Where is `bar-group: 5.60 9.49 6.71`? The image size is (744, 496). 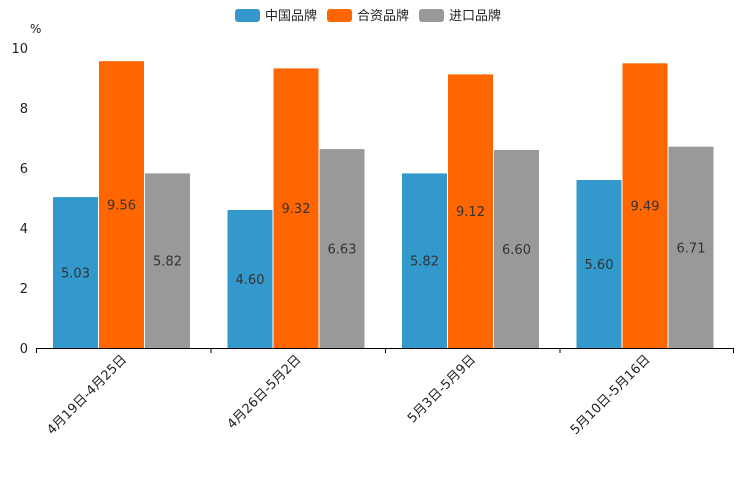 bar-group: 5.60 9.49 6.71 is located at coordinates (645, 206).